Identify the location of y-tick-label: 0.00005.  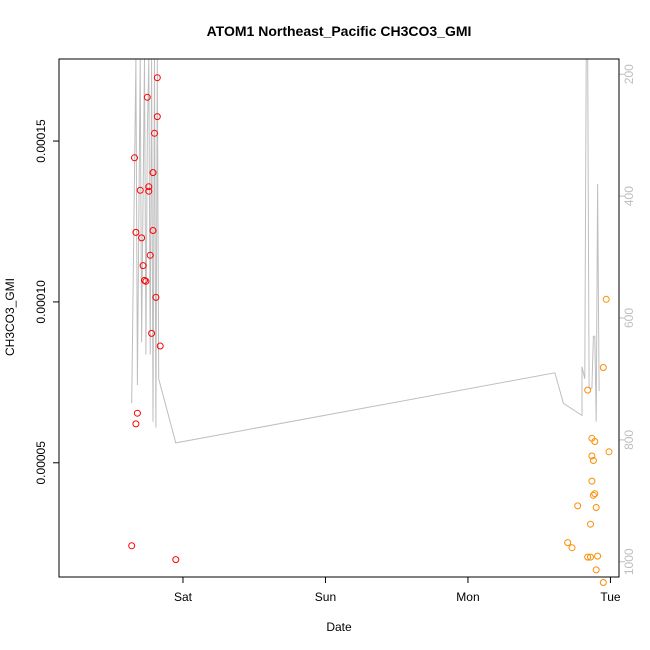
(41, 463).